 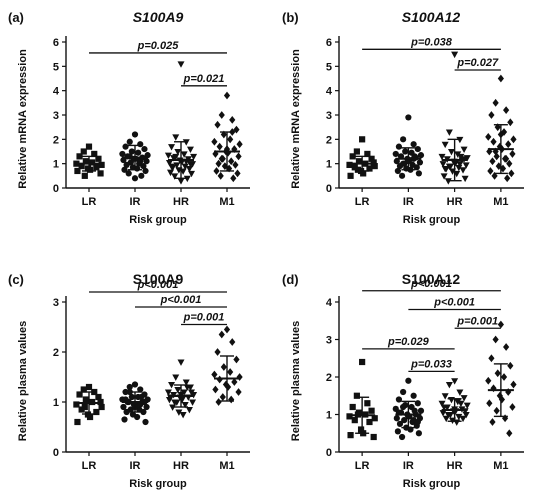 I want to click on y-tick-label: 3, so click(x=329, y=341).